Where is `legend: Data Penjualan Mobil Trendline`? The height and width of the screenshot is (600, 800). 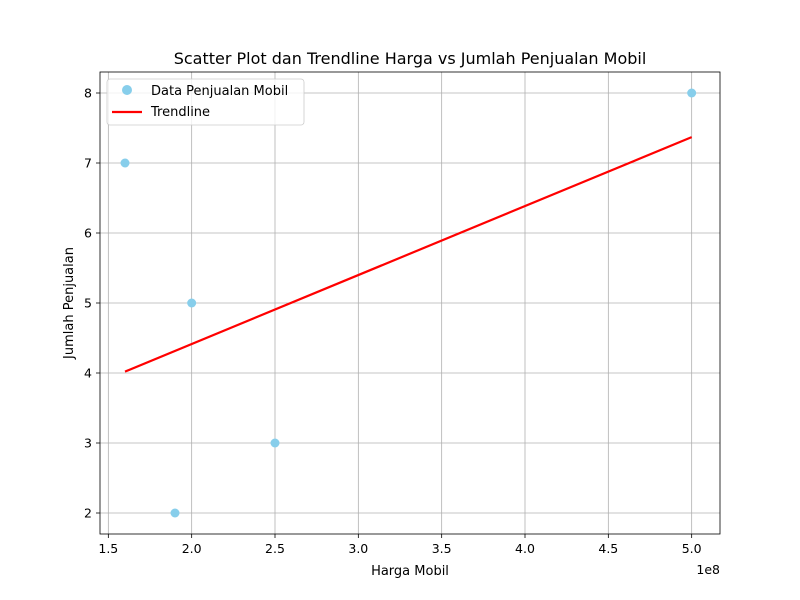
legend: Data Penjualan Mobil Trendline is located at coordinates (205, 102).